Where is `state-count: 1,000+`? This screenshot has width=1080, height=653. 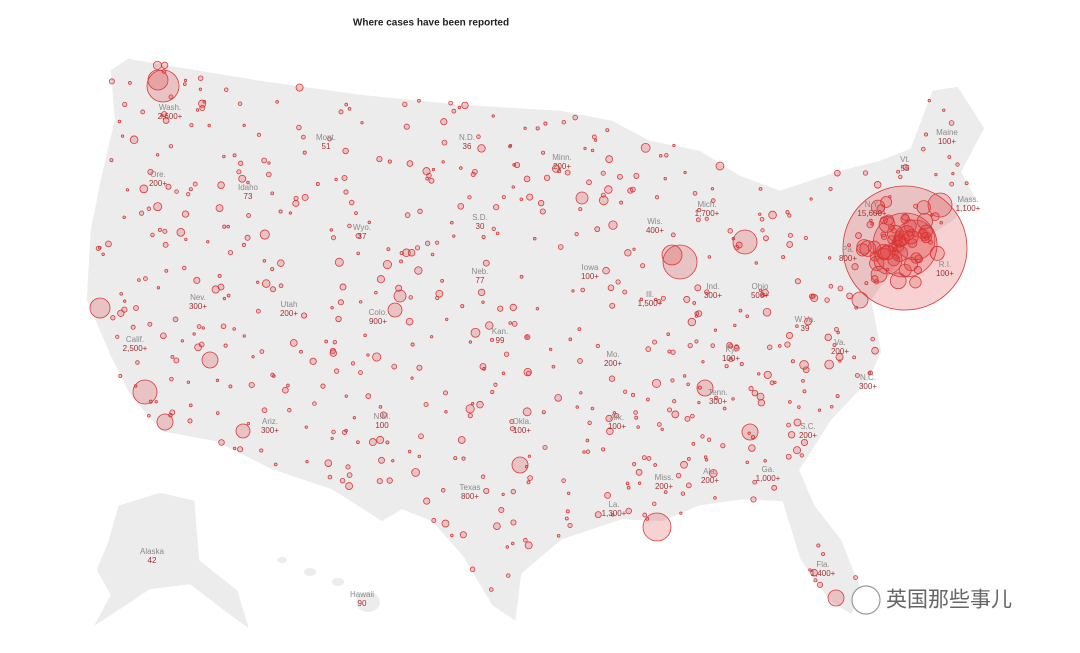 state-count: 1,000+ is located at coordinates (768, 478).